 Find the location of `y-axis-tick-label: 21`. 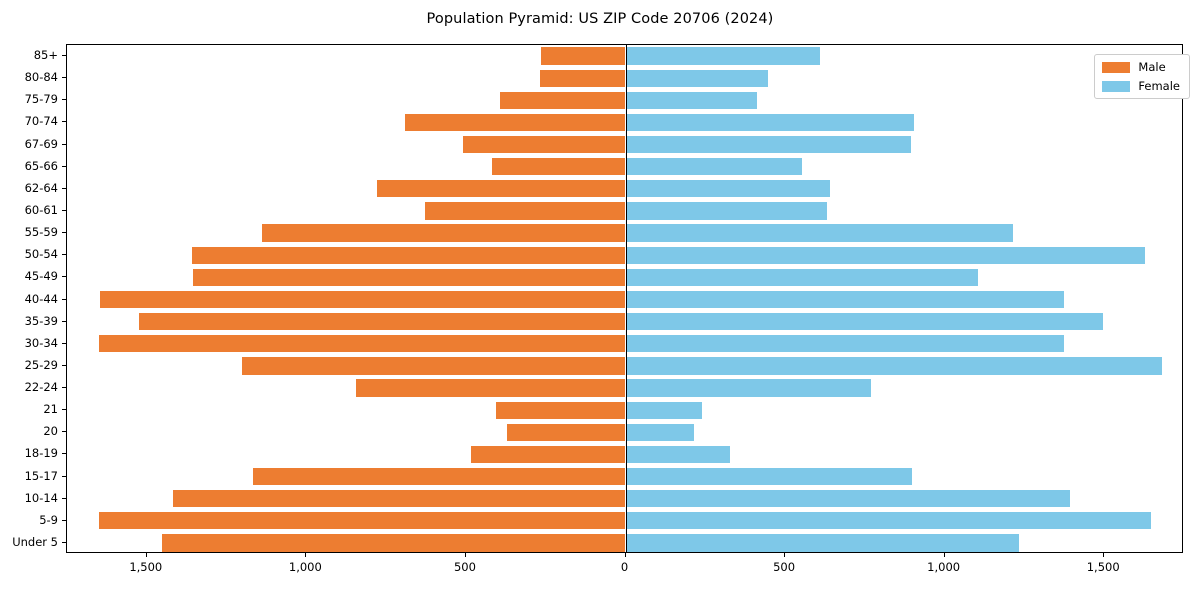

y-axis-tick-label: 21 is located at coordinates (50, 409).